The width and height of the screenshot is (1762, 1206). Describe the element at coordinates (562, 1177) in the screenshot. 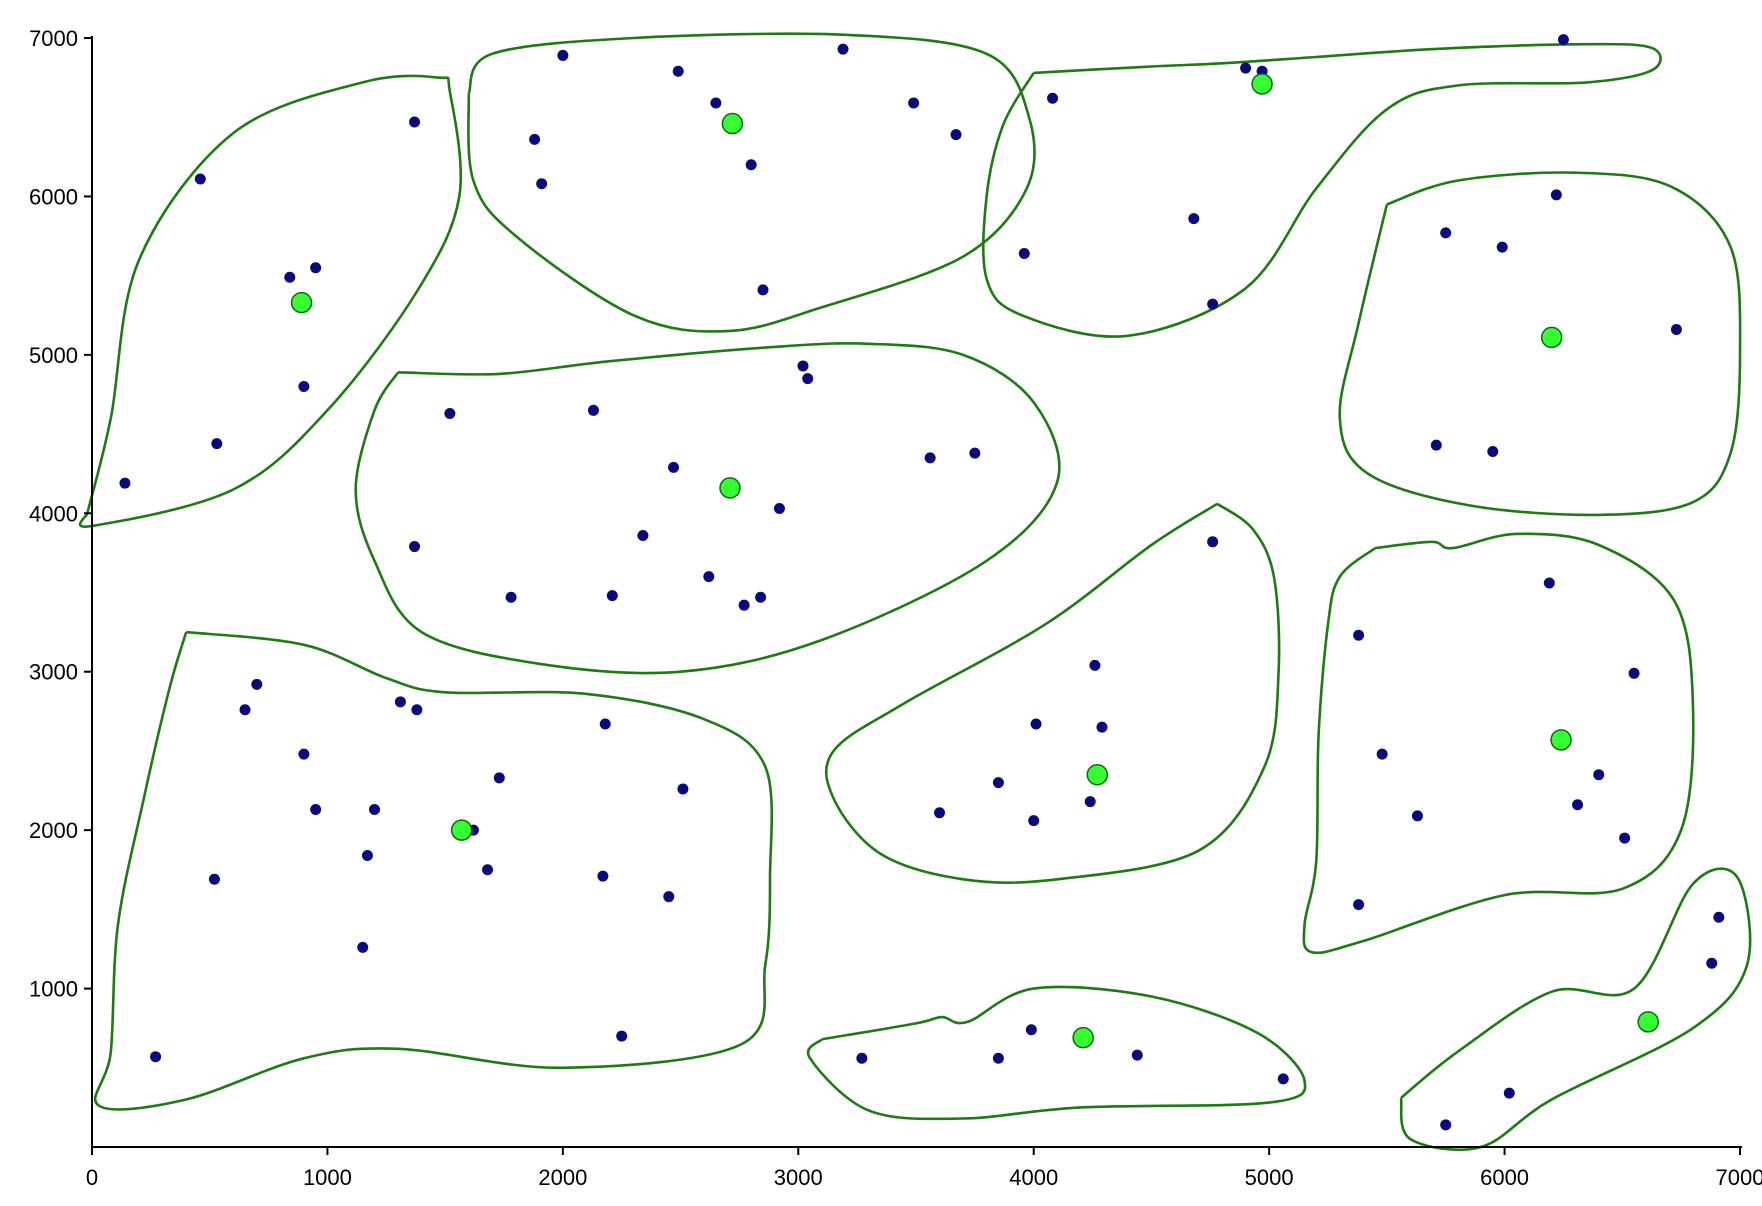

I see `x-tick-label: 2000` at that location.